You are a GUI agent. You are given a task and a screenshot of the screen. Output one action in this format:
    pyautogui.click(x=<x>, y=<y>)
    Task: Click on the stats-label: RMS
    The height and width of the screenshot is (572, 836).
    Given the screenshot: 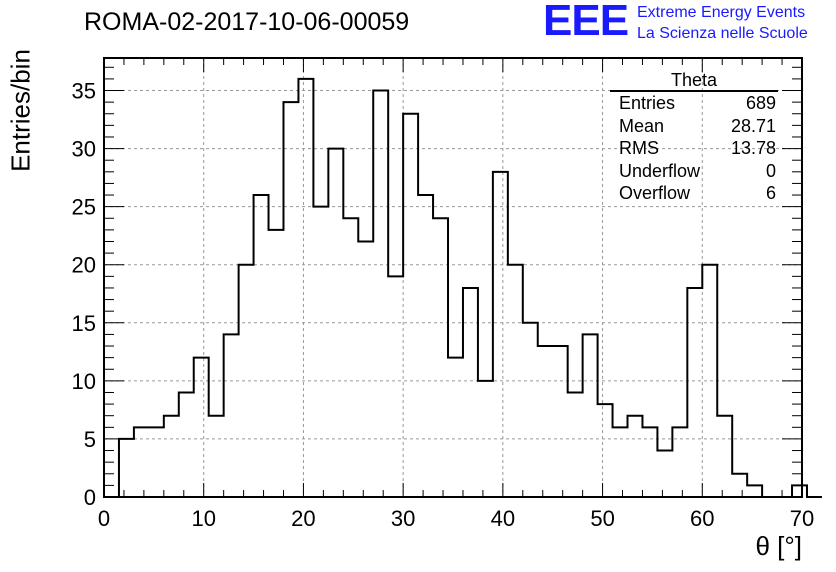 What is the action you would take?
    pyautogui.click(x=639, y=148)
    